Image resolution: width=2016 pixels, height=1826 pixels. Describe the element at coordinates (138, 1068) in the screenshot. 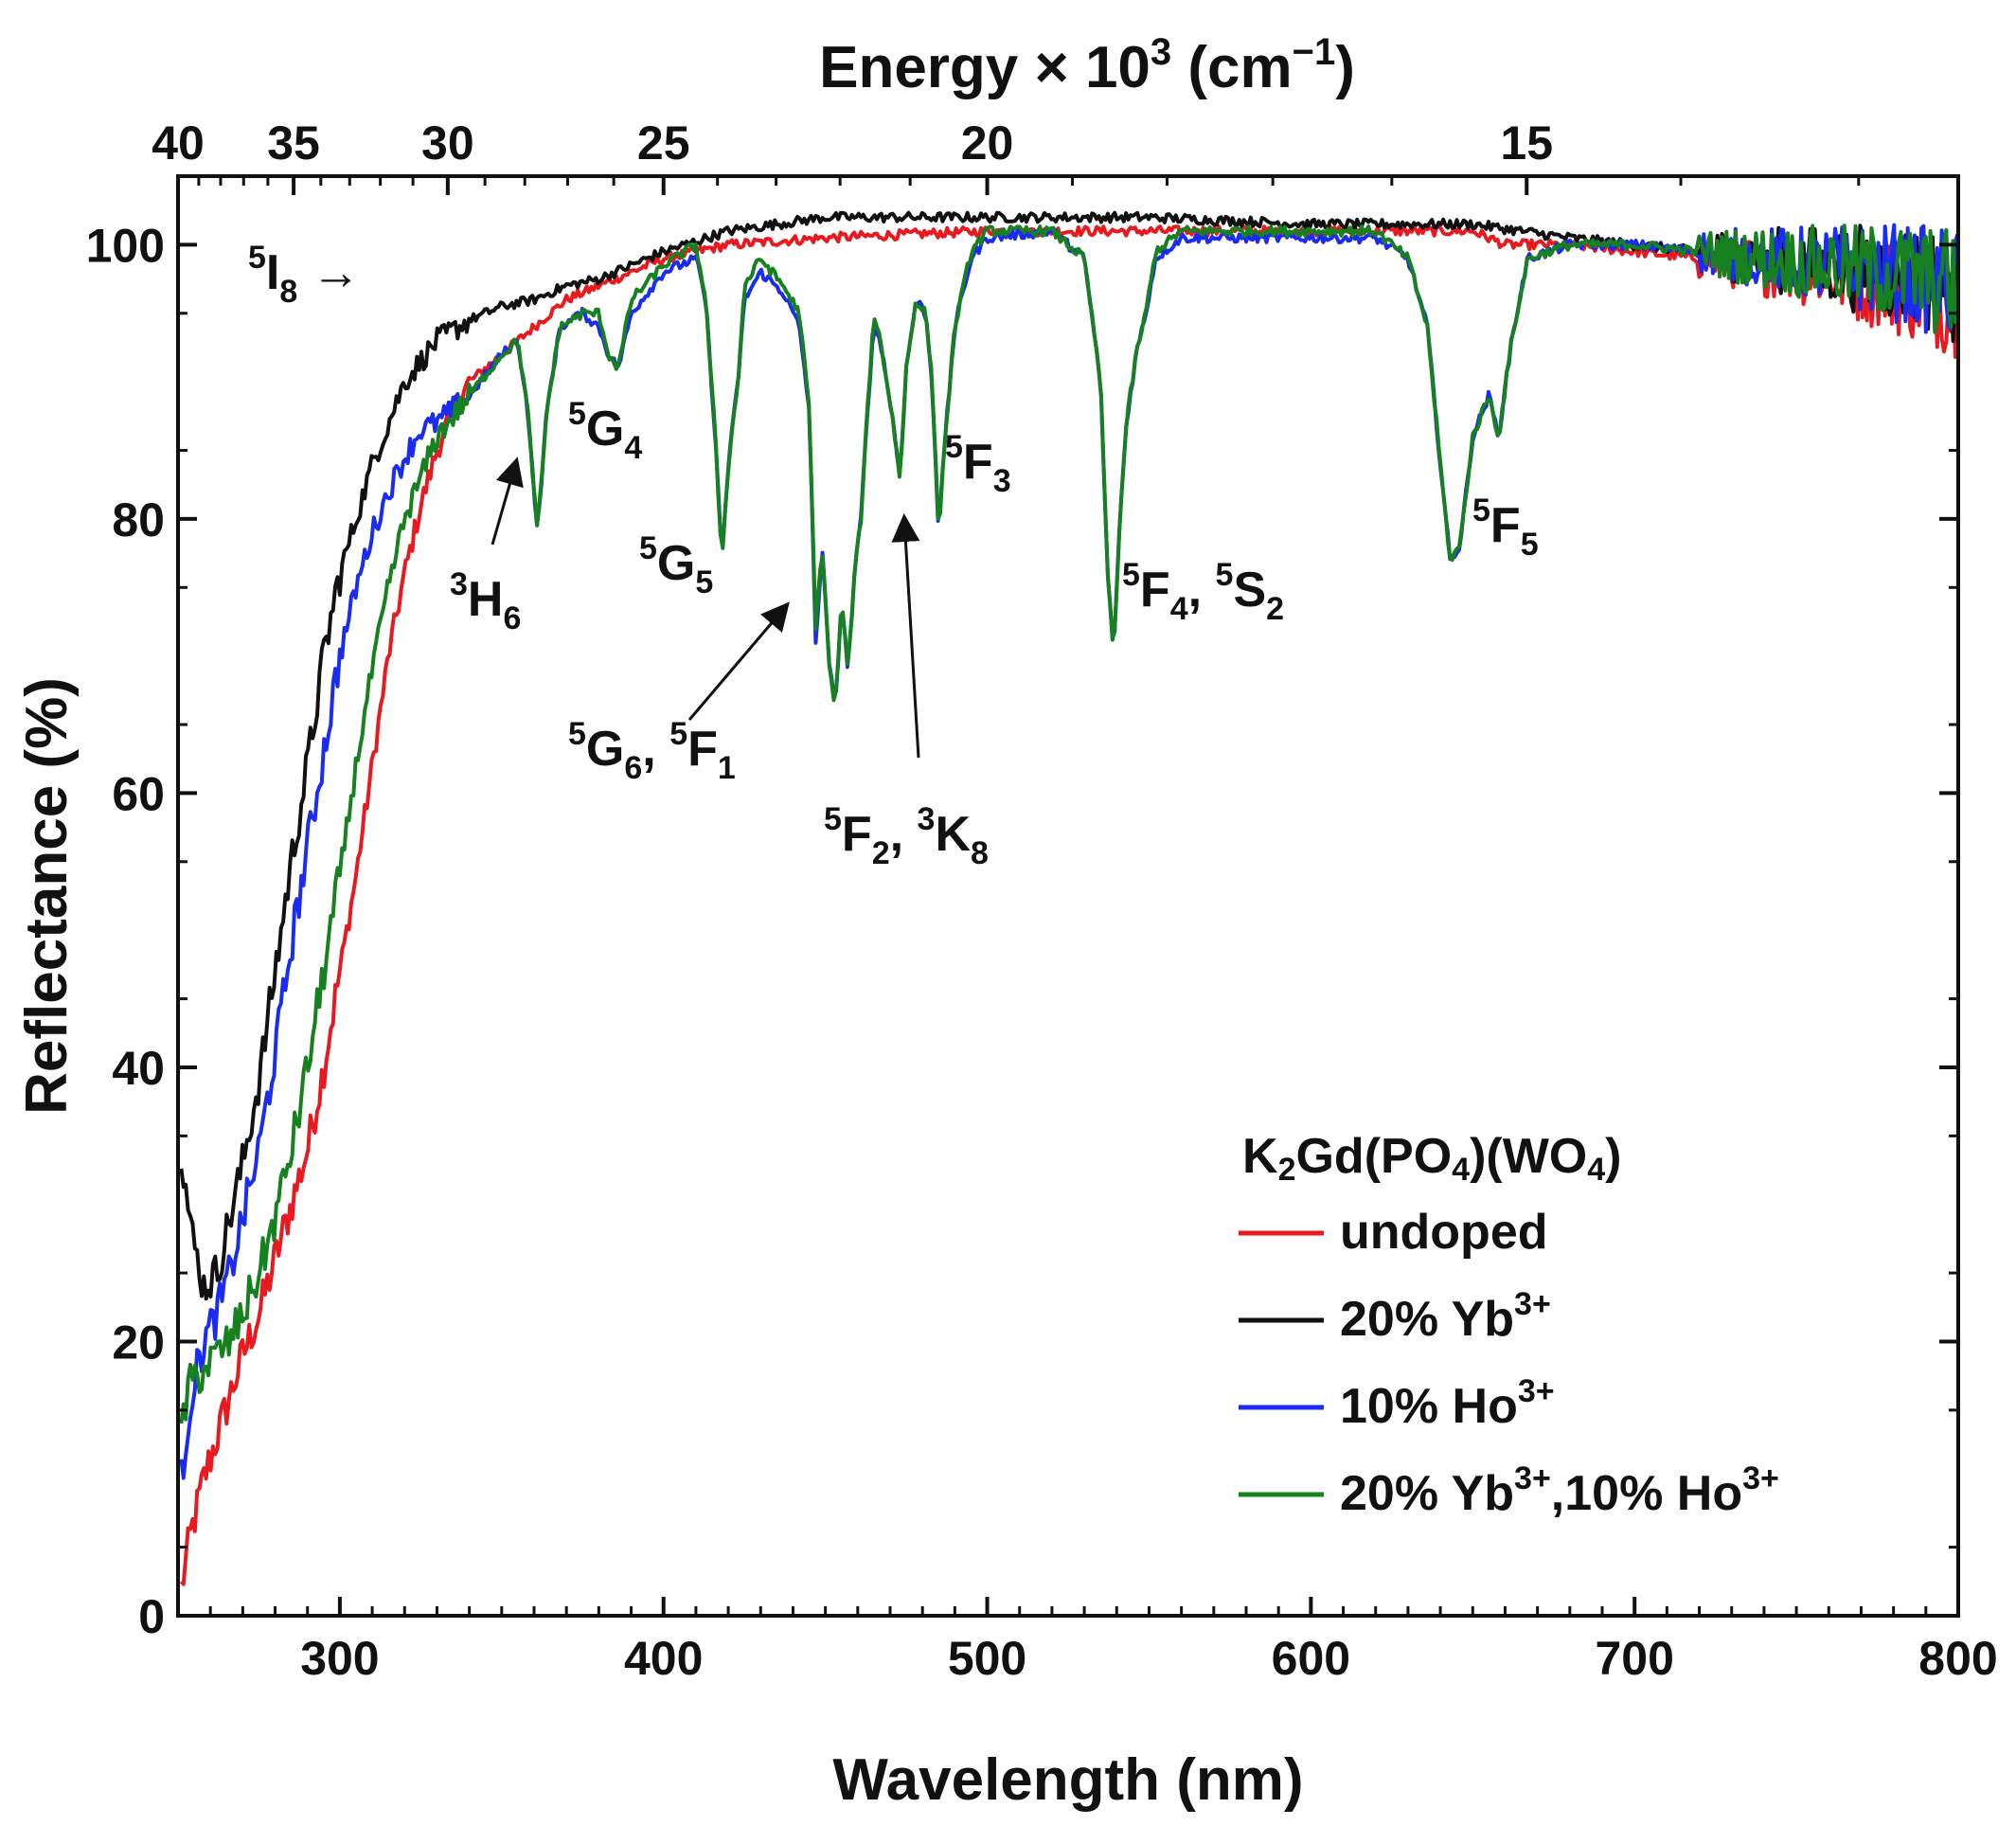

I see `y-tick-label: 40` at that location.